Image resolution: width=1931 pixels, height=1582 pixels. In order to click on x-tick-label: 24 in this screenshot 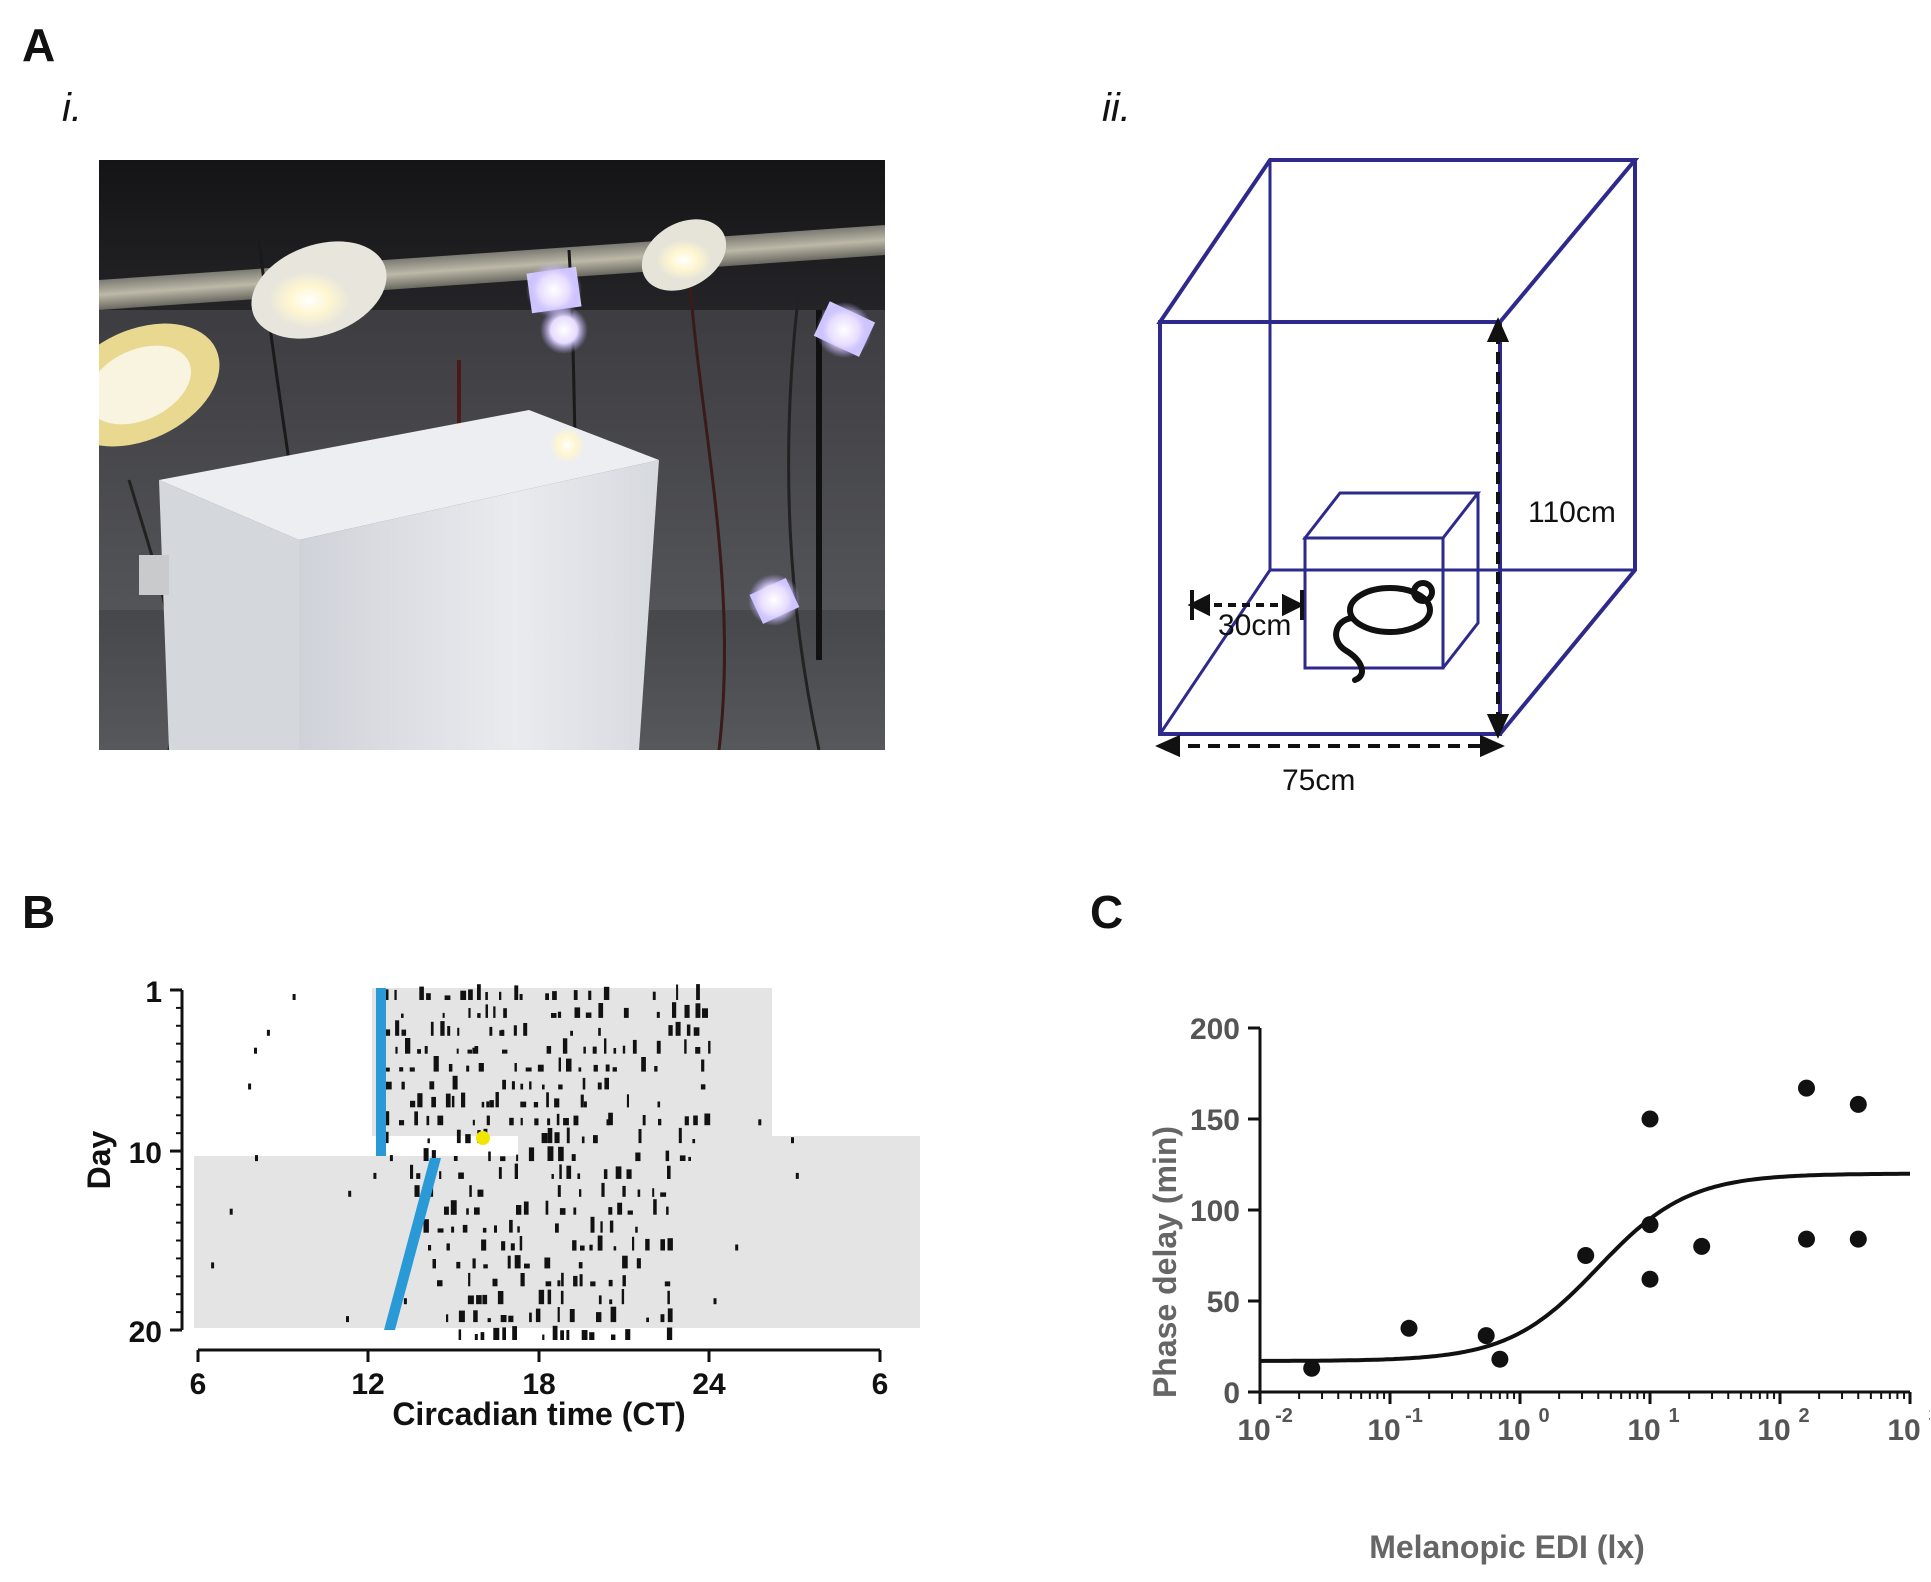, I will do `click(709, 1384)`.